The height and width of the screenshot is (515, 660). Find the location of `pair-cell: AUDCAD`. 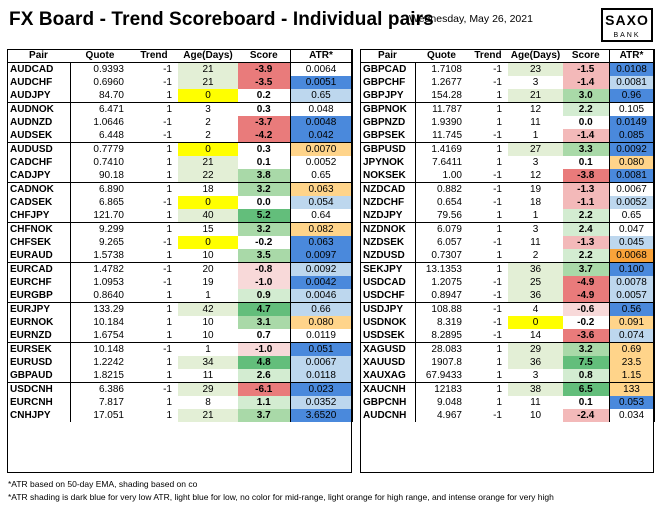

pair-cell: AUDCAD is located at coordinates (39, 69).